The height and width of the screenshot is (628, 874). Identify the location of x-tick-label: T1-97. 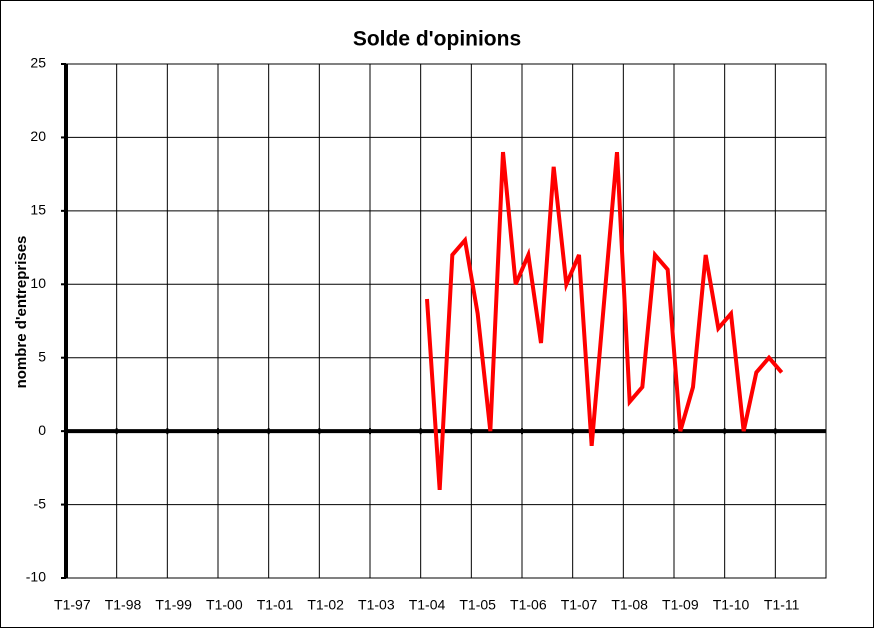
(72, 605).